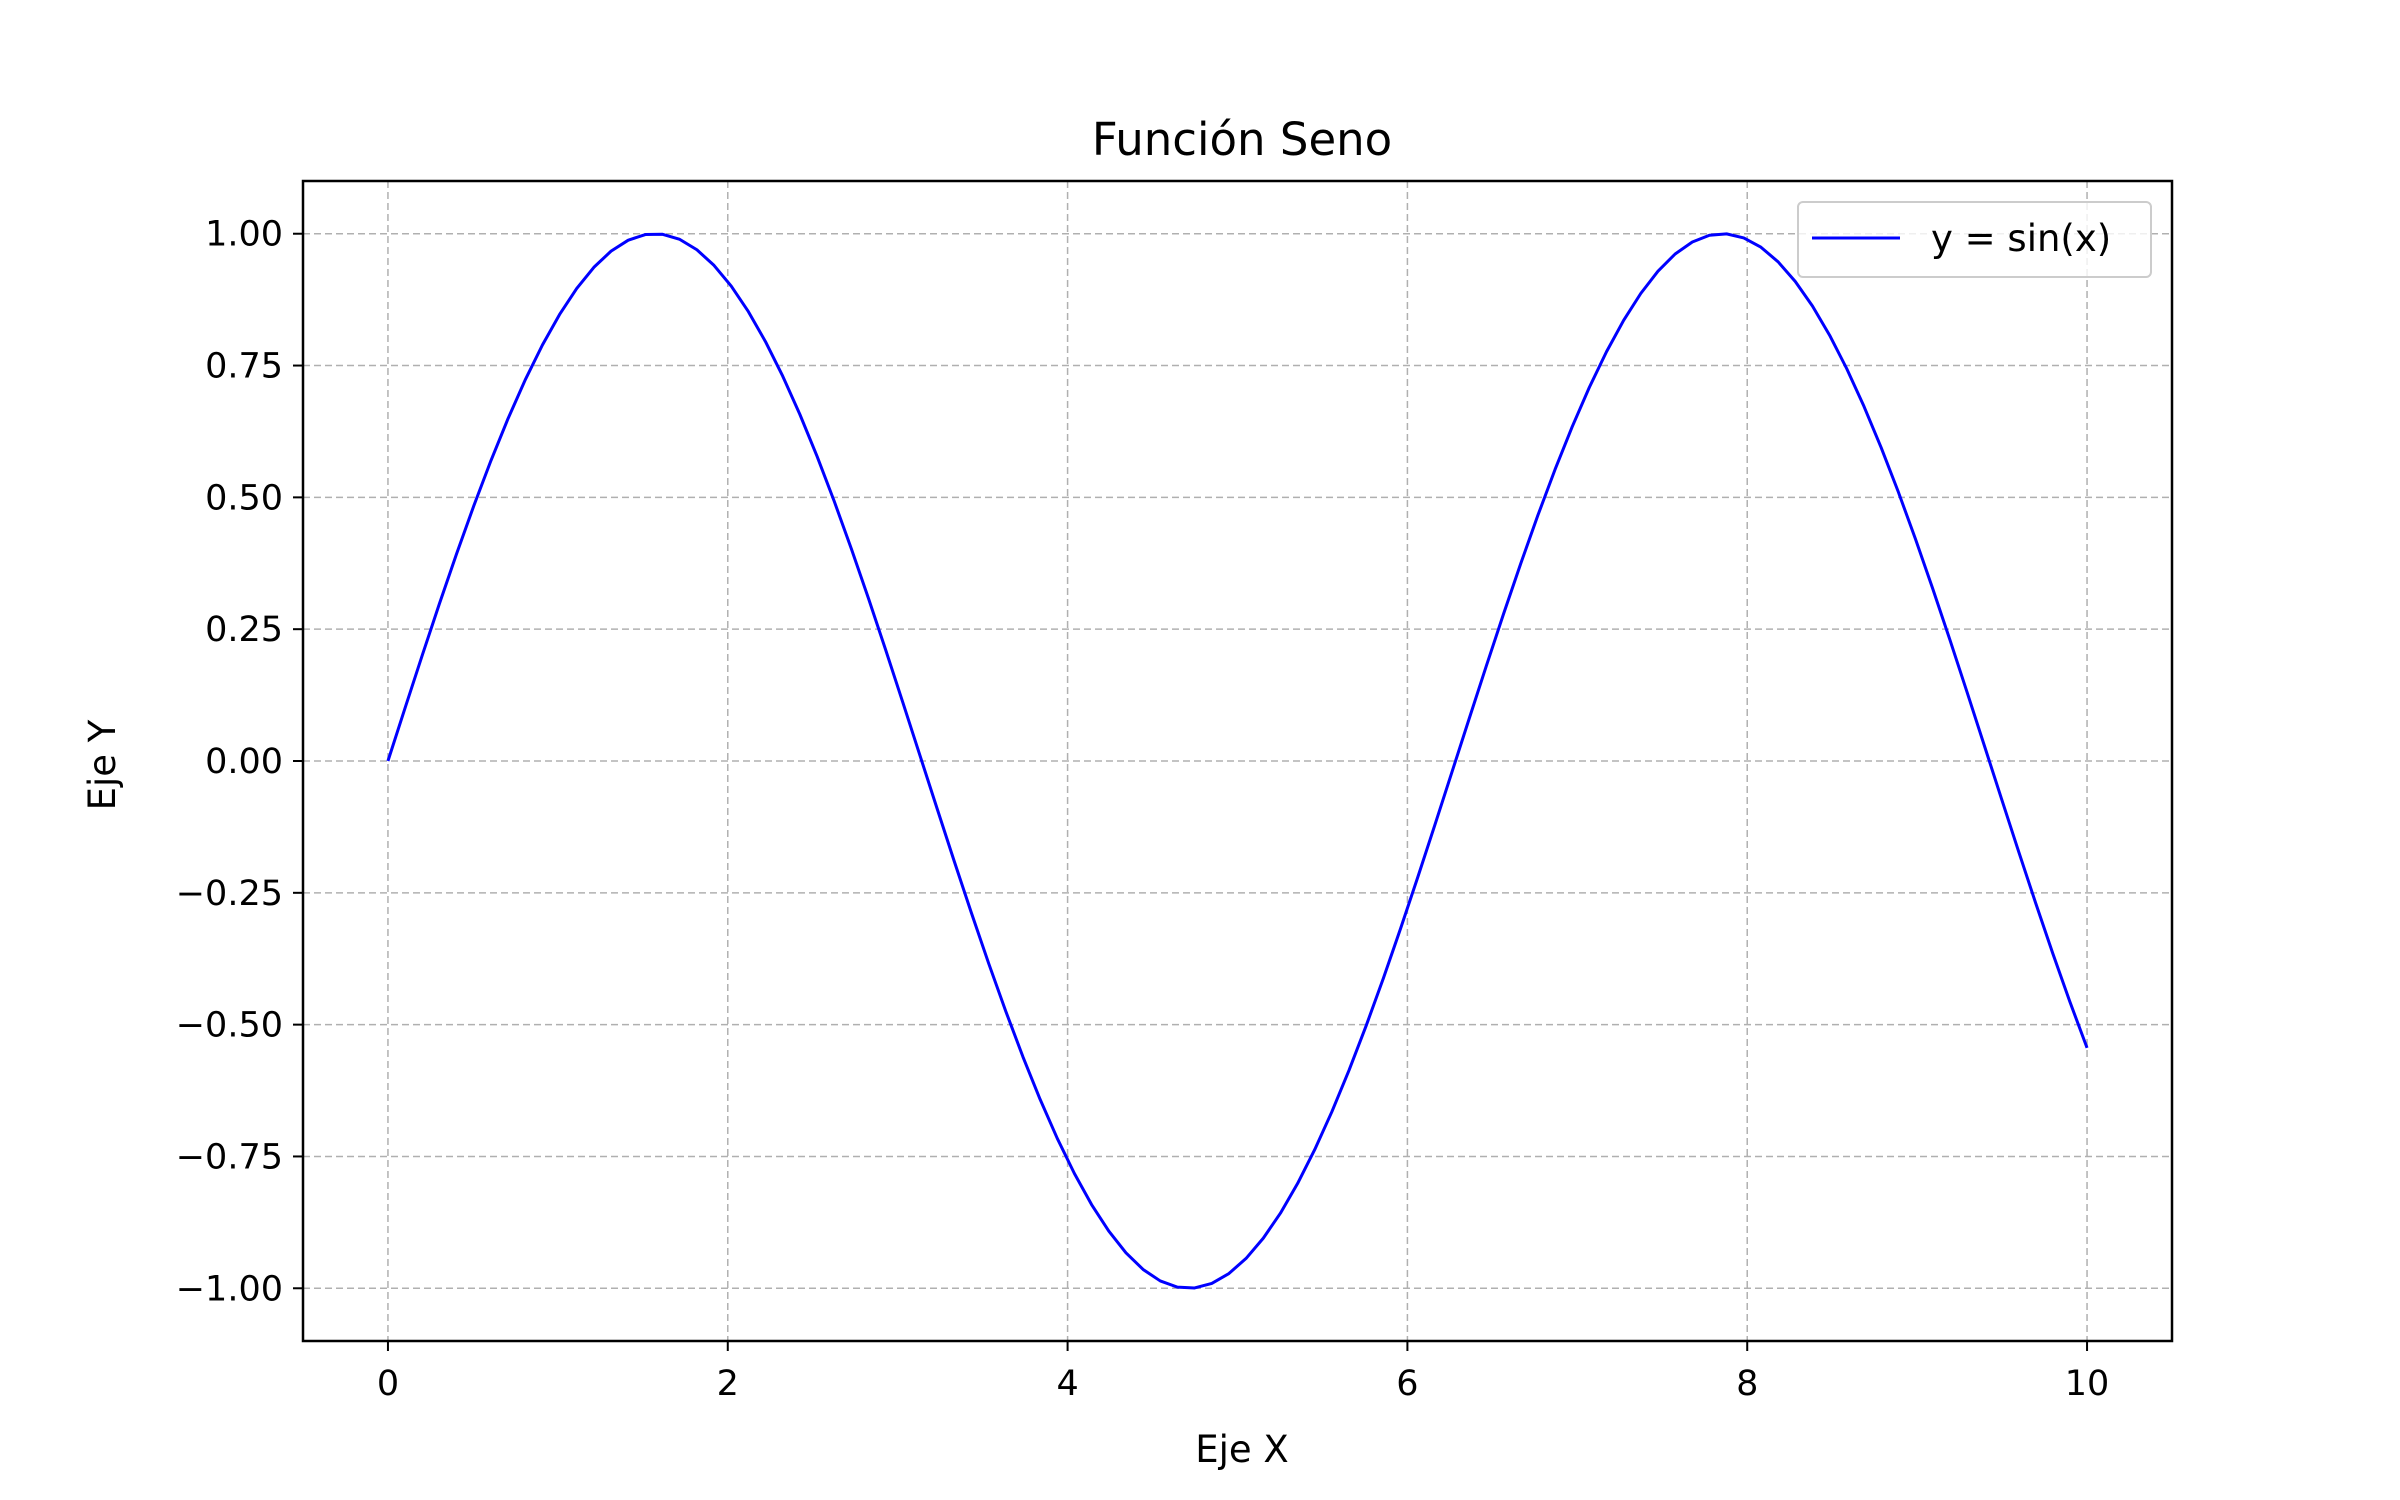 The image size is (2400, 1500). Describe the element at coordinates (102, 764) in the screenshot. I see `y-axis-title: Eje Y` at that location.